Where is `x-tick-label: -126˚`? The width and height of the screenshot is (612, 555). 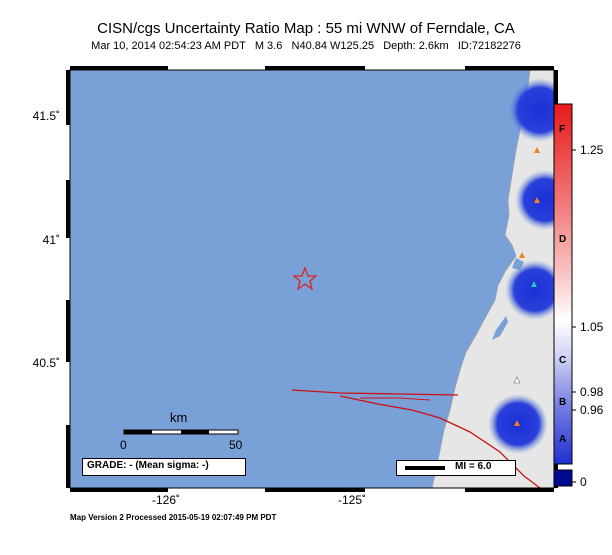 x-tick-label: -126˚ is located at coordinates (165, 500).